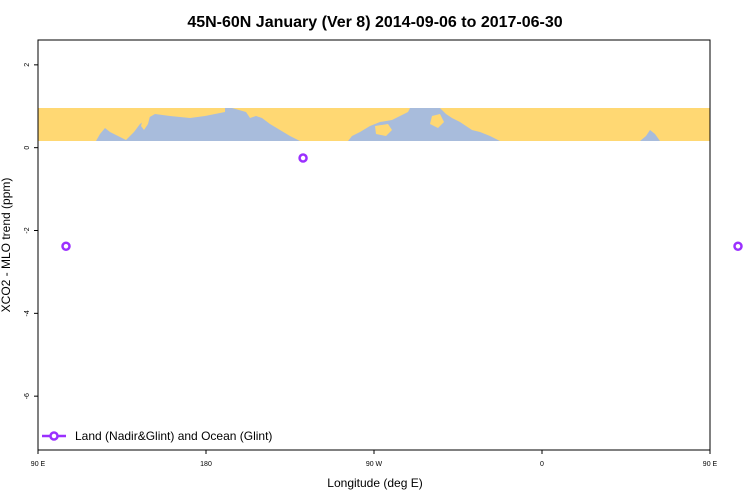  I want to click on x-axis: 90 E 180 90 W 0 90 E, so click(374, 459).